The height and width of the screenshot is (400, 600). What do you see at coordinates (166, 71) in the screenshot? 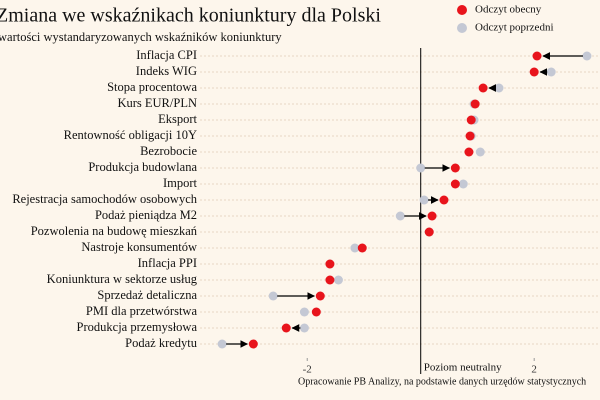
I see `category-label: Indeks WIG` at bounding box center [166, 71].